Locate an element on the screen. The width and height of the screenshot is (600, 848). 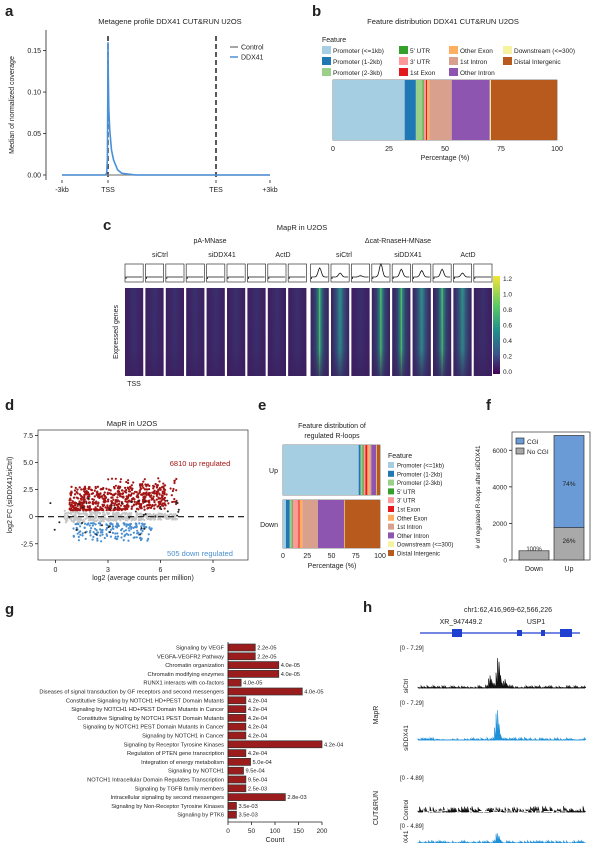
panel-b-legend-item: Other Exon is located at coordinates (476, 51).